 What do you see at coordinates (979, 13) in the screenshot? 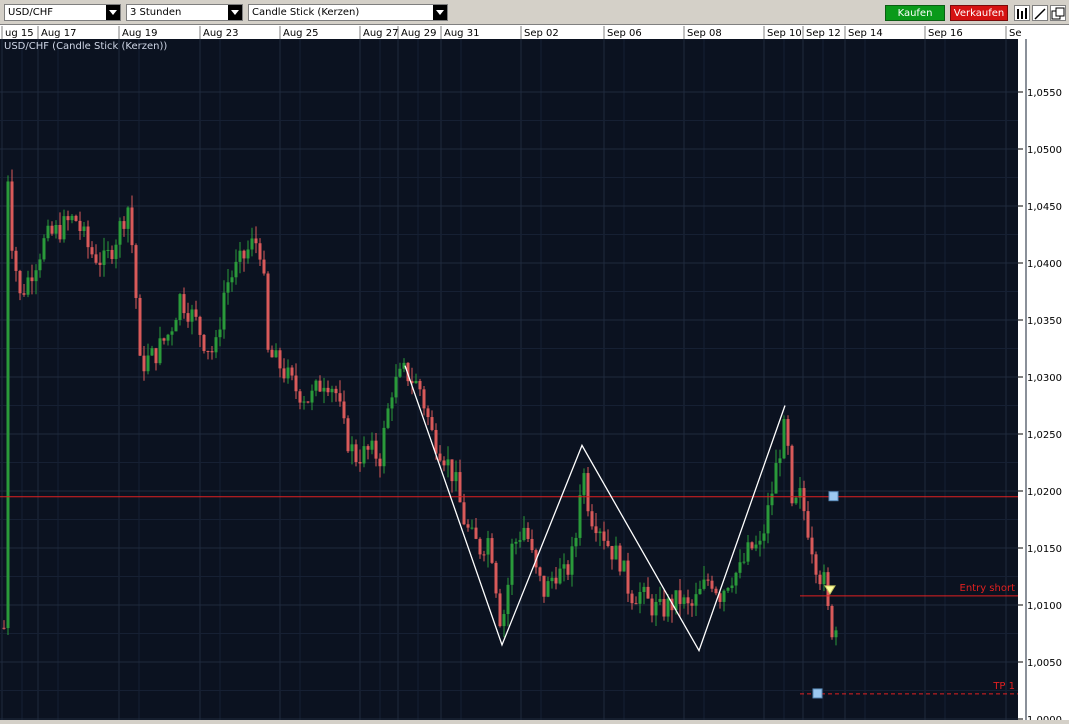
I see `sell-button: Verkaufen` at bounding box center [979, 13].